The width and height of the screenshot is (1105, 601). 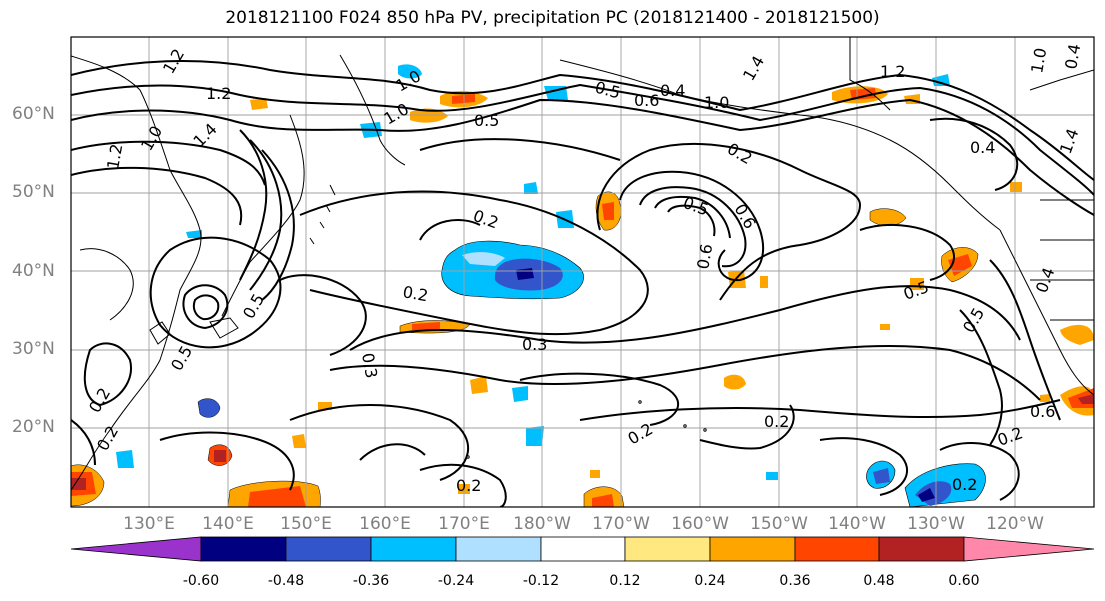 What do you see at coordinates (621, 524) in the screenshot?
I see `lon-label: 170°W` at bounding box center [621, 524].